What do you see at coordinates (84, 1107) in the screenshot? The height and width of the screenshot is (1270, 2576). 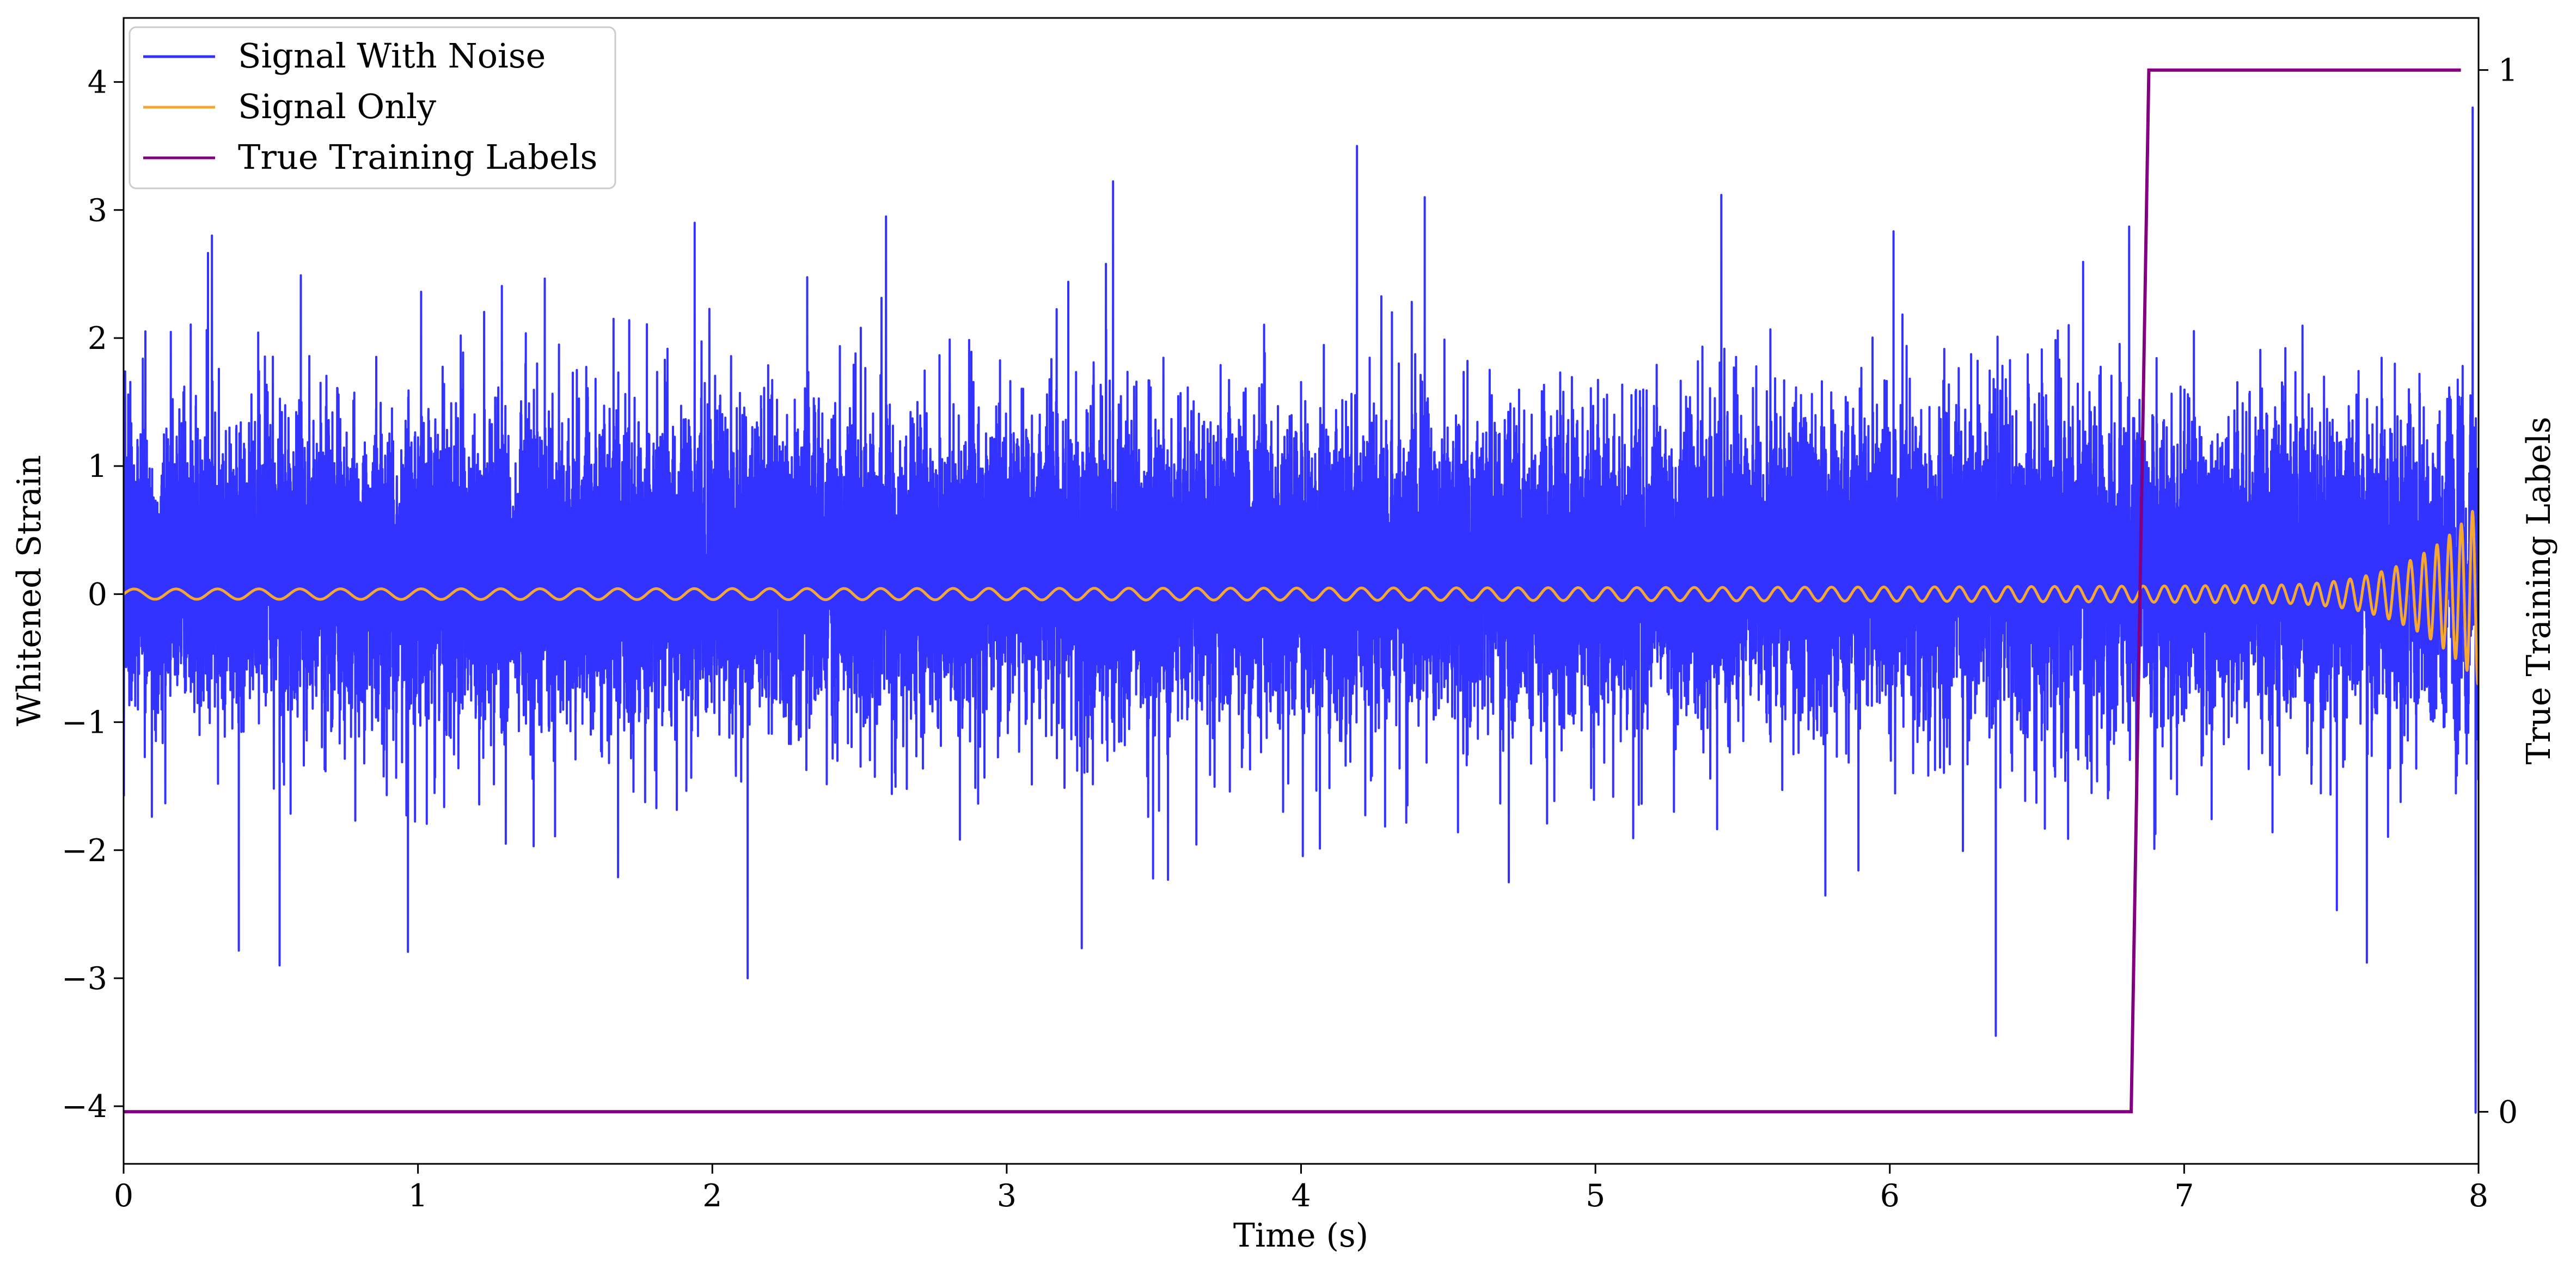 I see `y-tick-label: −4` at bounding box center [84, 1107].